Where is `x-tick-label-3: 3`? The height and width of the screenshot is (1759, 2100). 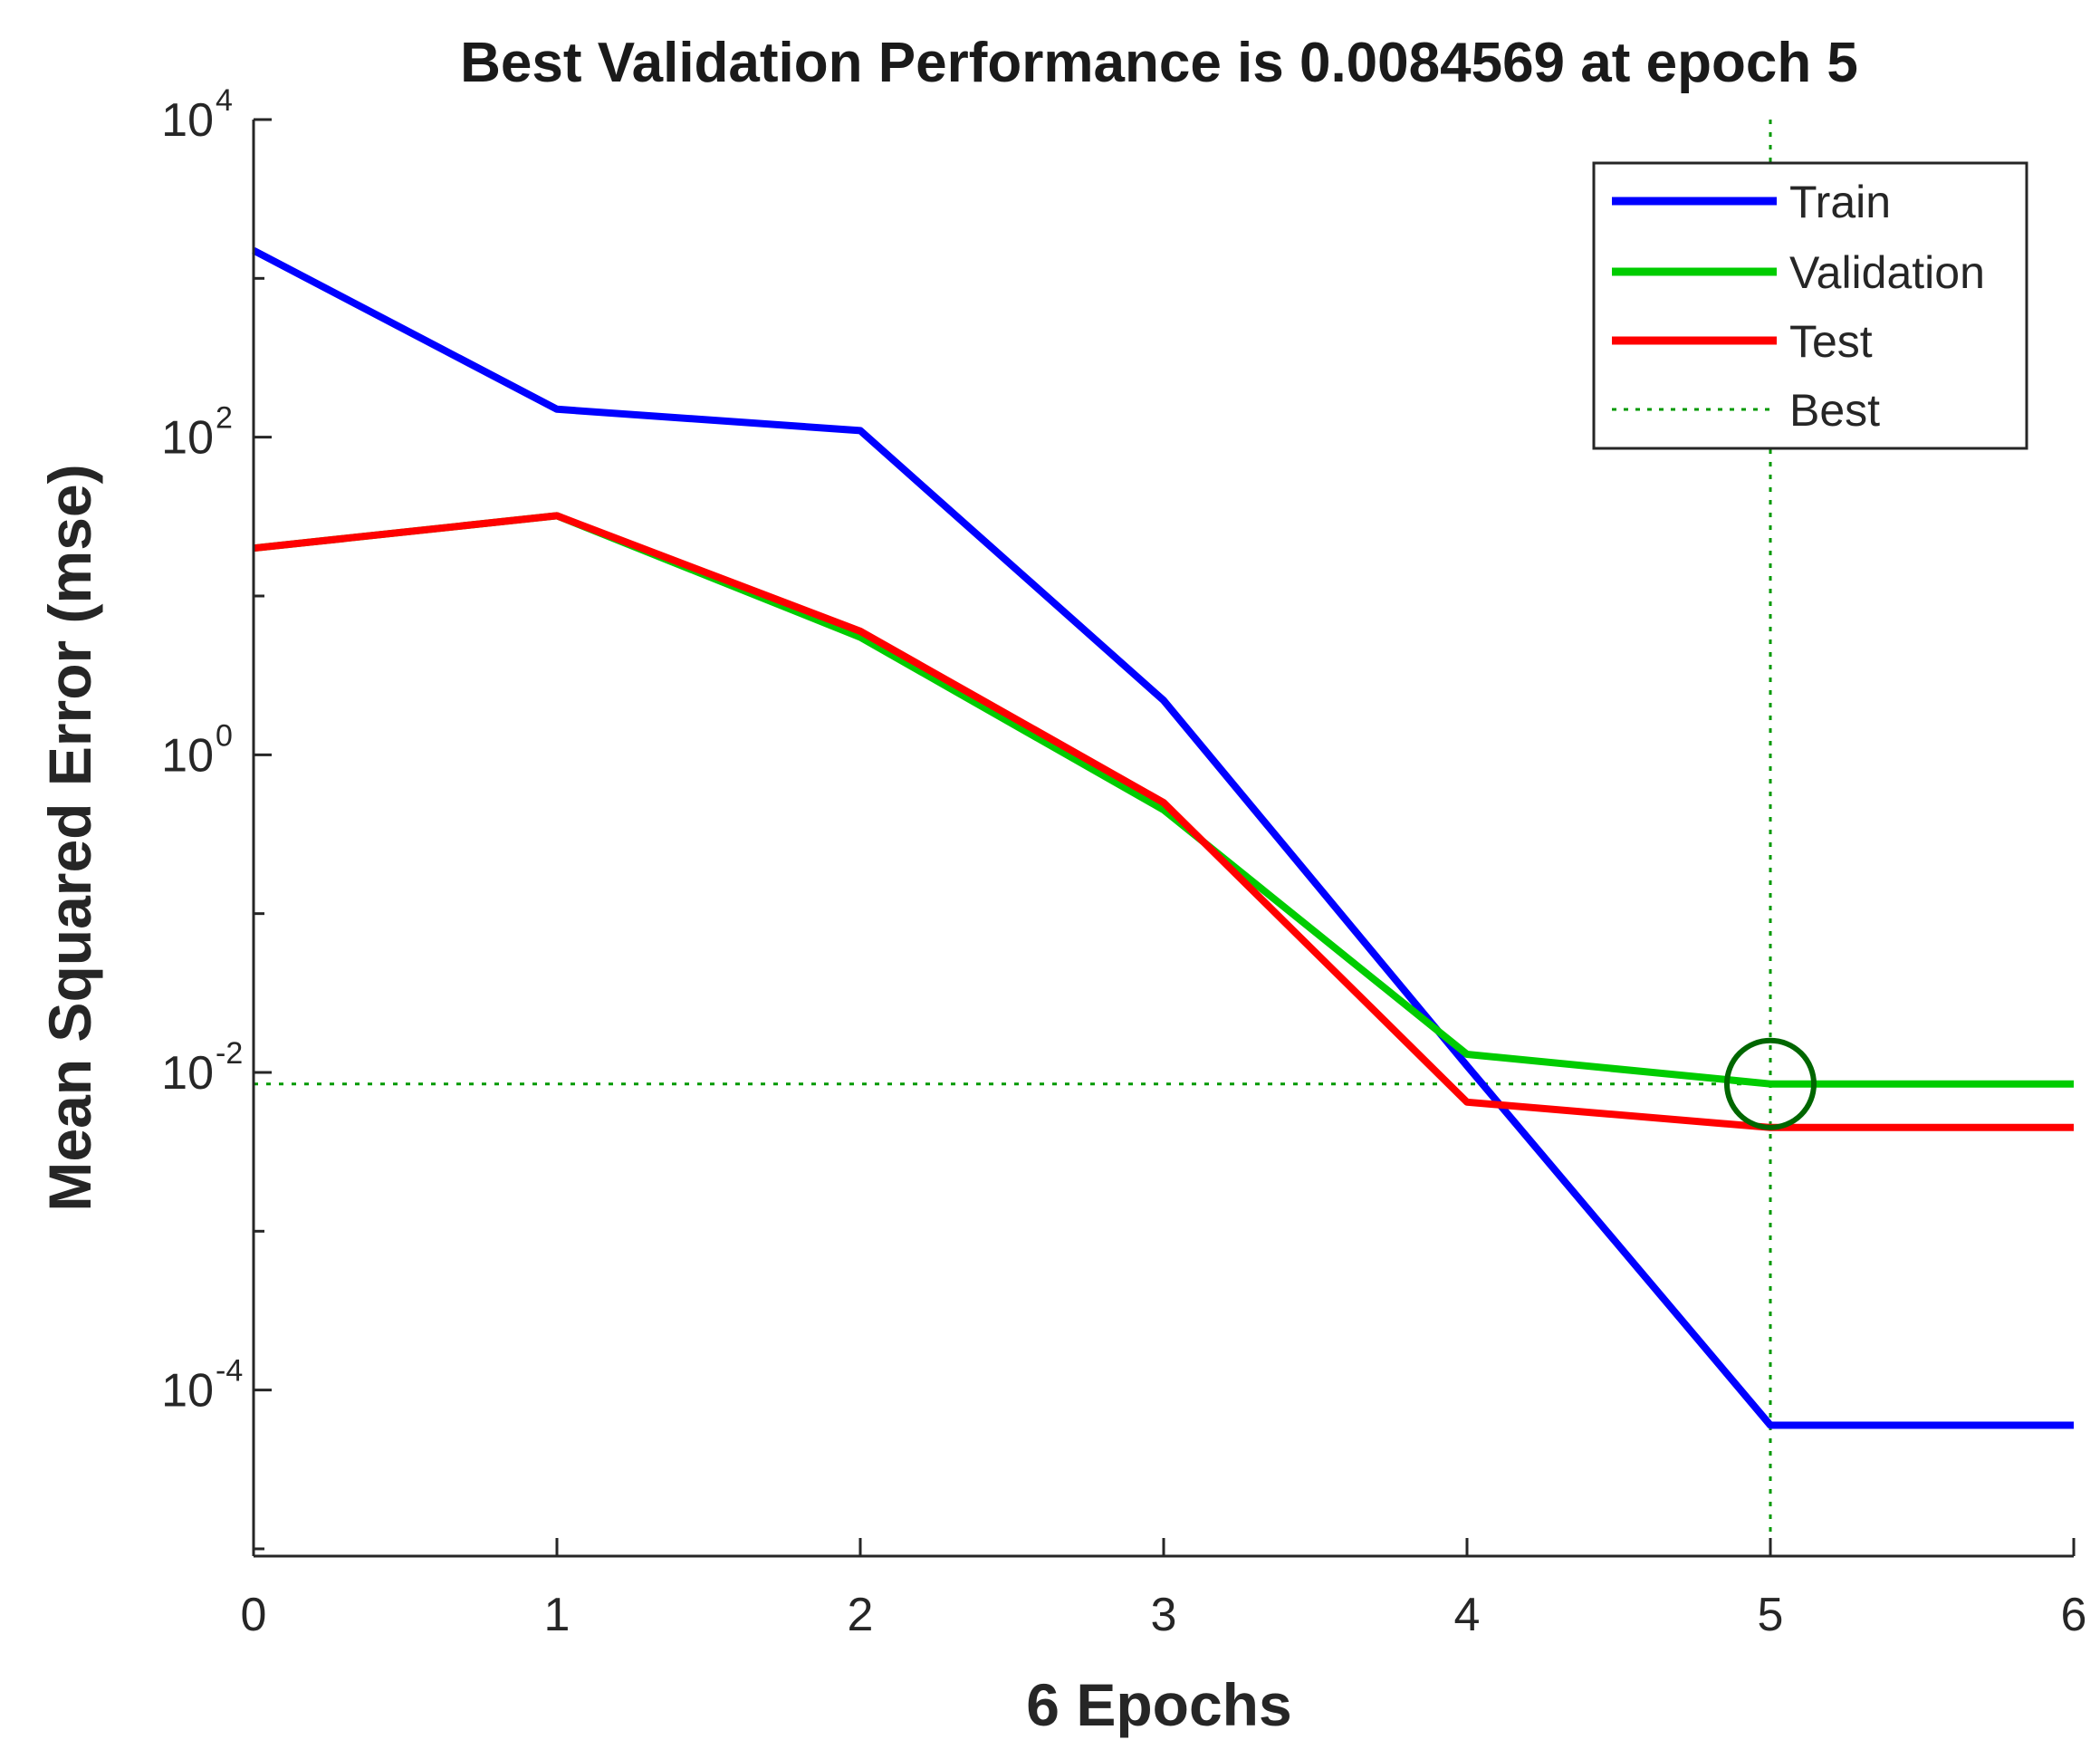 x-tick-label-3: 3 is located at coordinates (1164, 1615).